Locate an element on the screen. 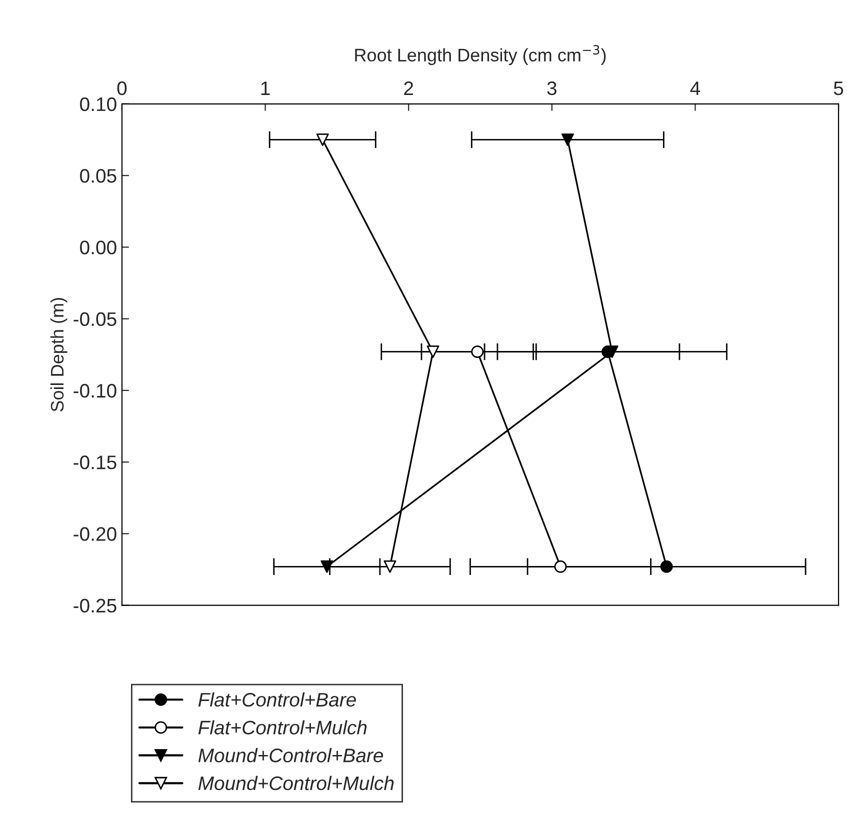 This screenshot has height=818, width=847. legend-label: Flat+Control+Bare is located at coordinates (277, 699).